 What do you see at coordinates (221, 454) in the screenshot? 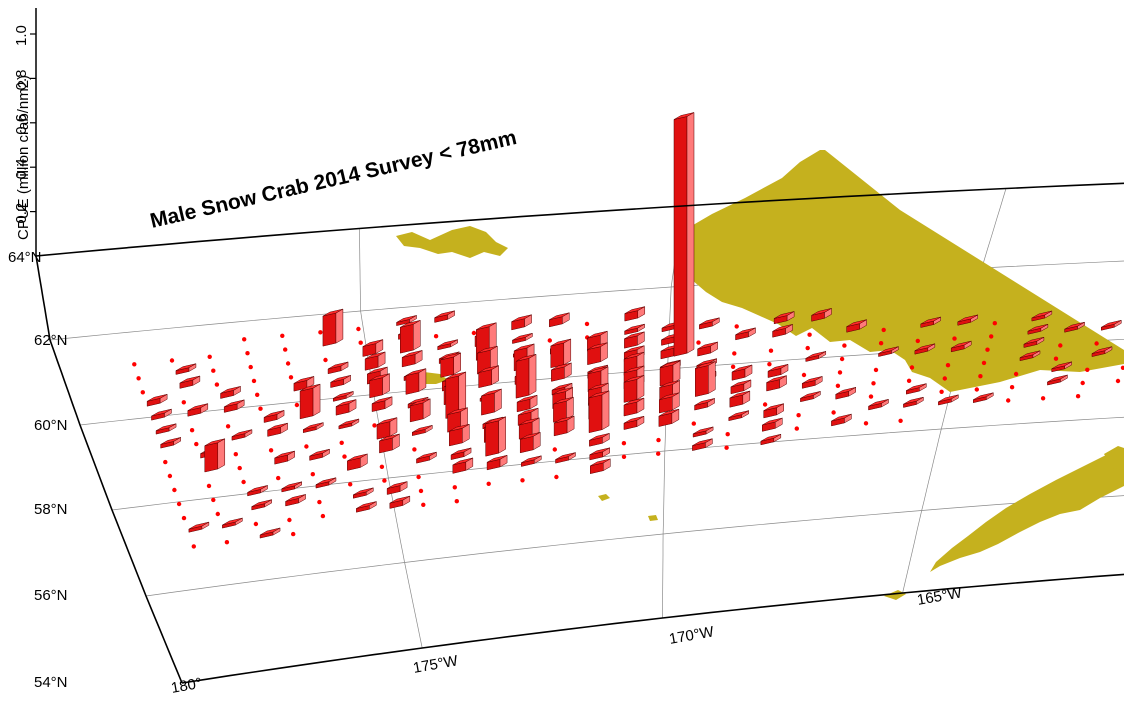
I see `bar-side-face` at bounding box center [221, 454].